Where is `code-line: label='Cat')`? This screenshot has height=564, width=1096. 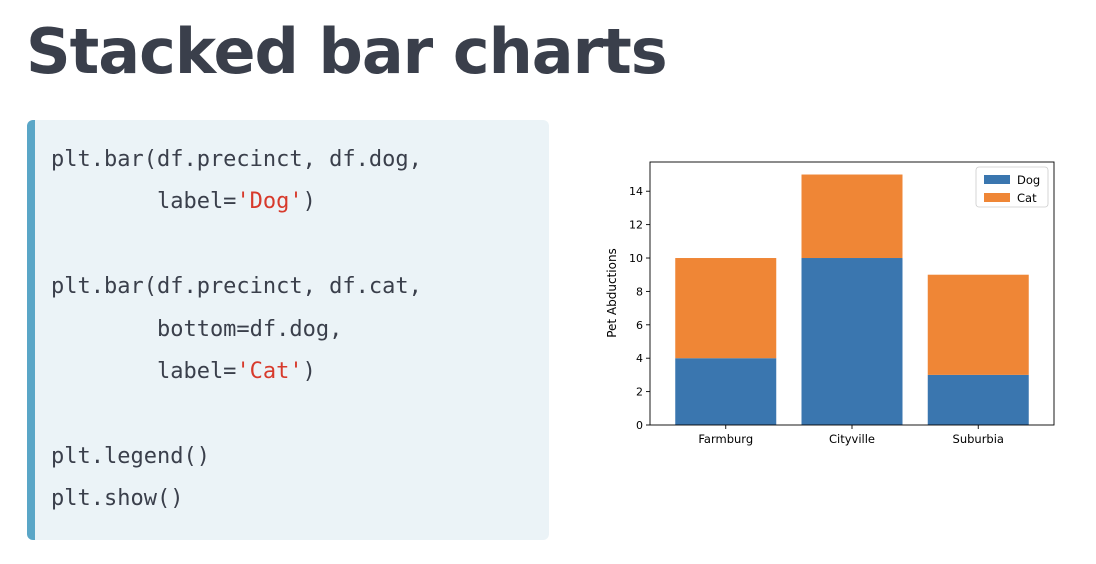
code-line: label='Cat') is located at coordinates (183, 372).